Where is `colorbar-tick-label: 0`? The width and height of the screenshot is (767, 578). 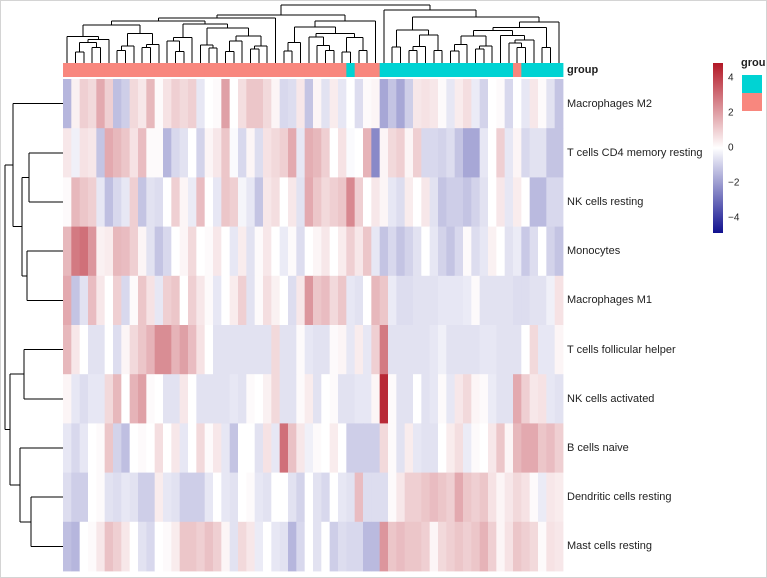 colorbar-tick-label: 0 is located at coordinates (731, 148).